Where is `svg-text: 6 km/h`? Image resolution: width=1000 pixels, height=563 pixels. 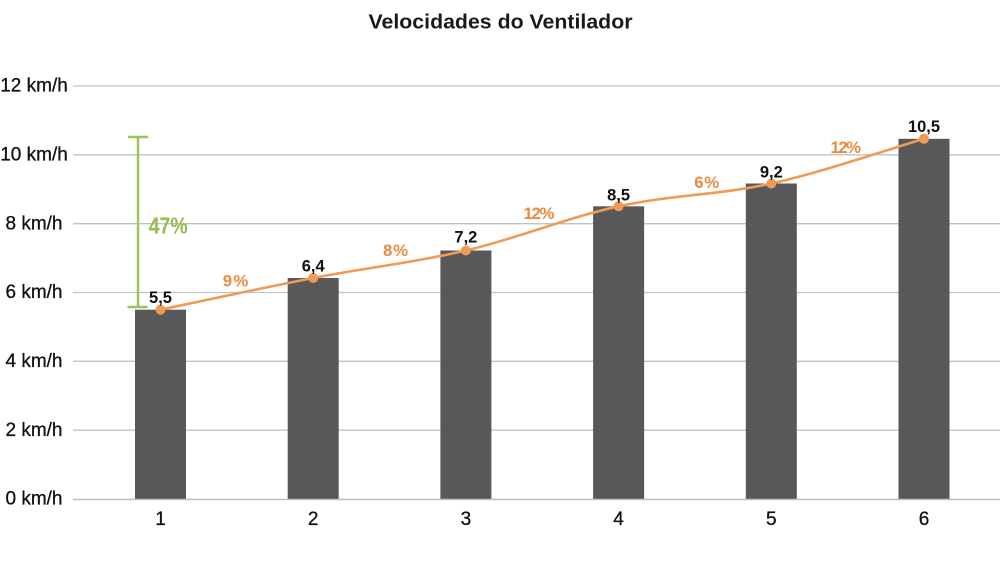 svg-text: 6 km/h is located at coordinates (33, 292).